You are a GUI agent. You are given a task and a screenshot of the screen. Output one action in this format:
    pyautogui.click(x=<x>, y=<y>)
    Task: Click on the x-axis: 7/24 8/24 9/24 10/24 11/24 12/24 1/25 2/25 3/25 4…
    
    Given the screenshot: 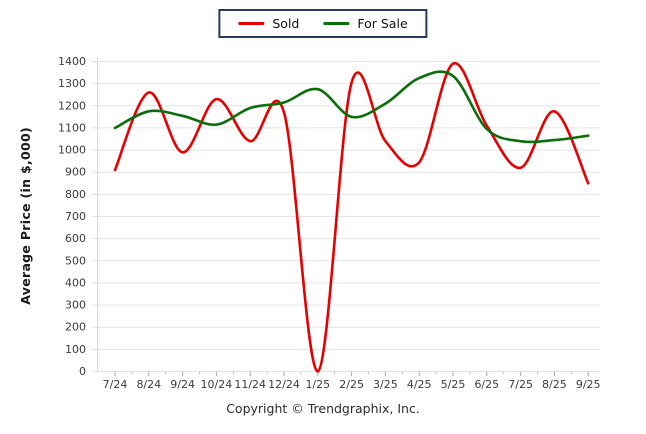 What is the action you would take?
    pyautogui.click(x=352, y=381)
    